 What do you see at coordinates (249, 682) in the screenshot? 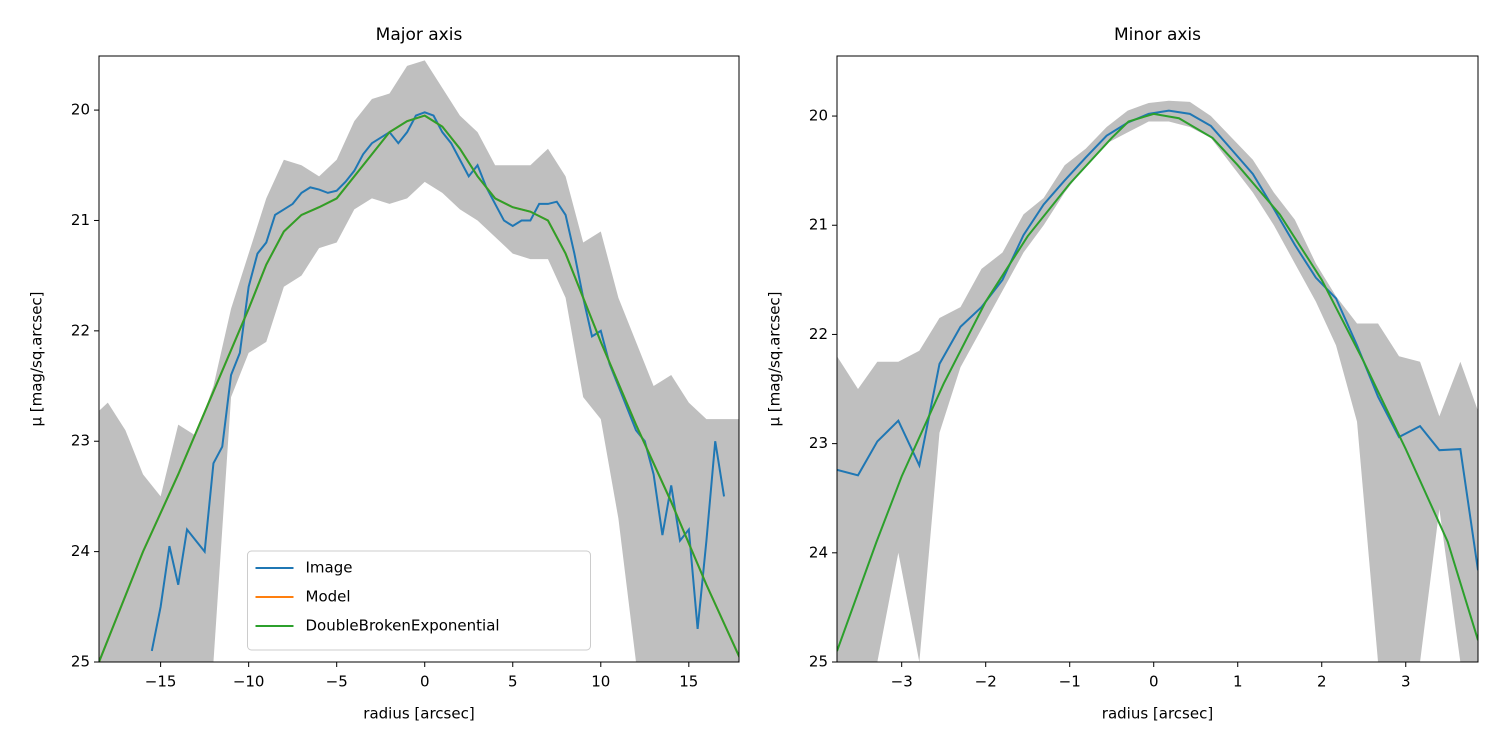
I see `x-tick-label: −10` at bounding box center [249, 682].